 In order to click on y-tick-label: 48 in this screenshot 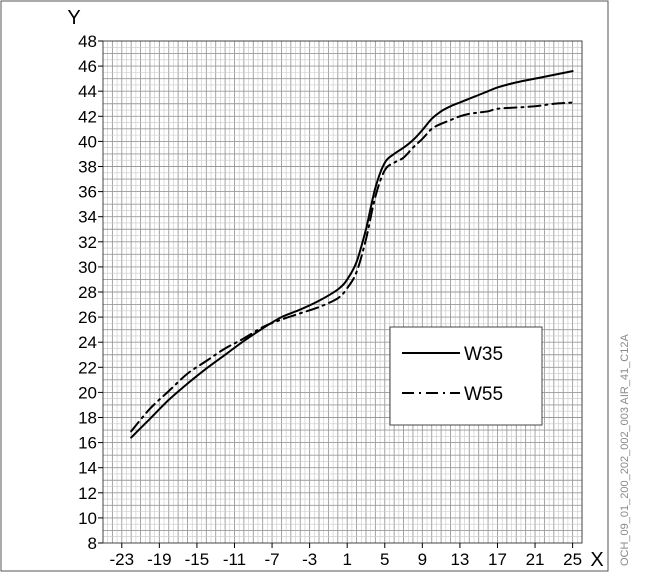, I will do `click(87, 41)`.